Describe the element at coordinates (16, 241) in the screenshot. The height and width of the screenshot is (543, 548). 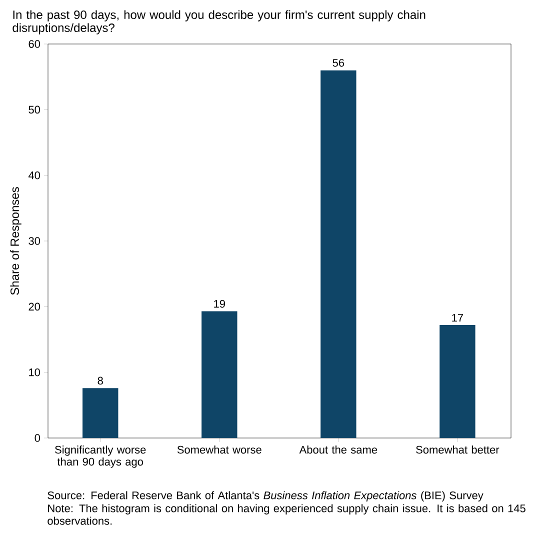
I see `y-axis-title: Share of Responses` at that location.